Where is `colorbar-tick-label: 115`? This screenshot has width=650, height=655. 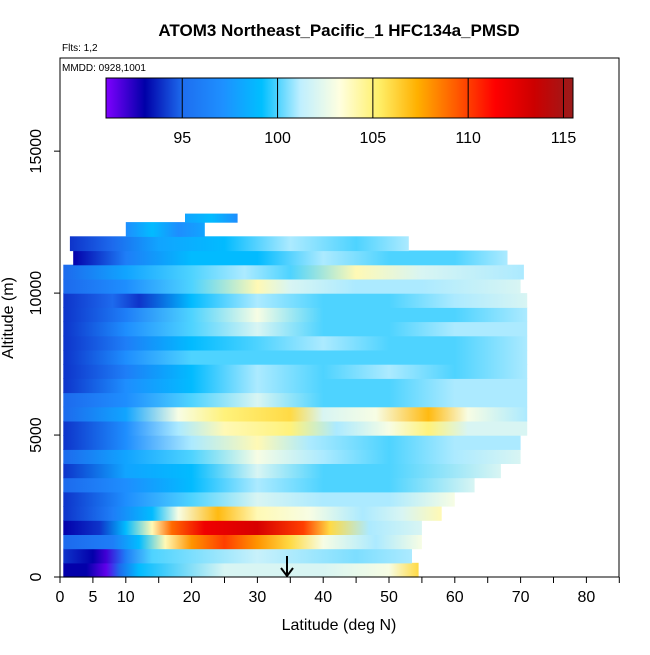 colorbar-tick-label: 115 is located at coordinates (564, 138).